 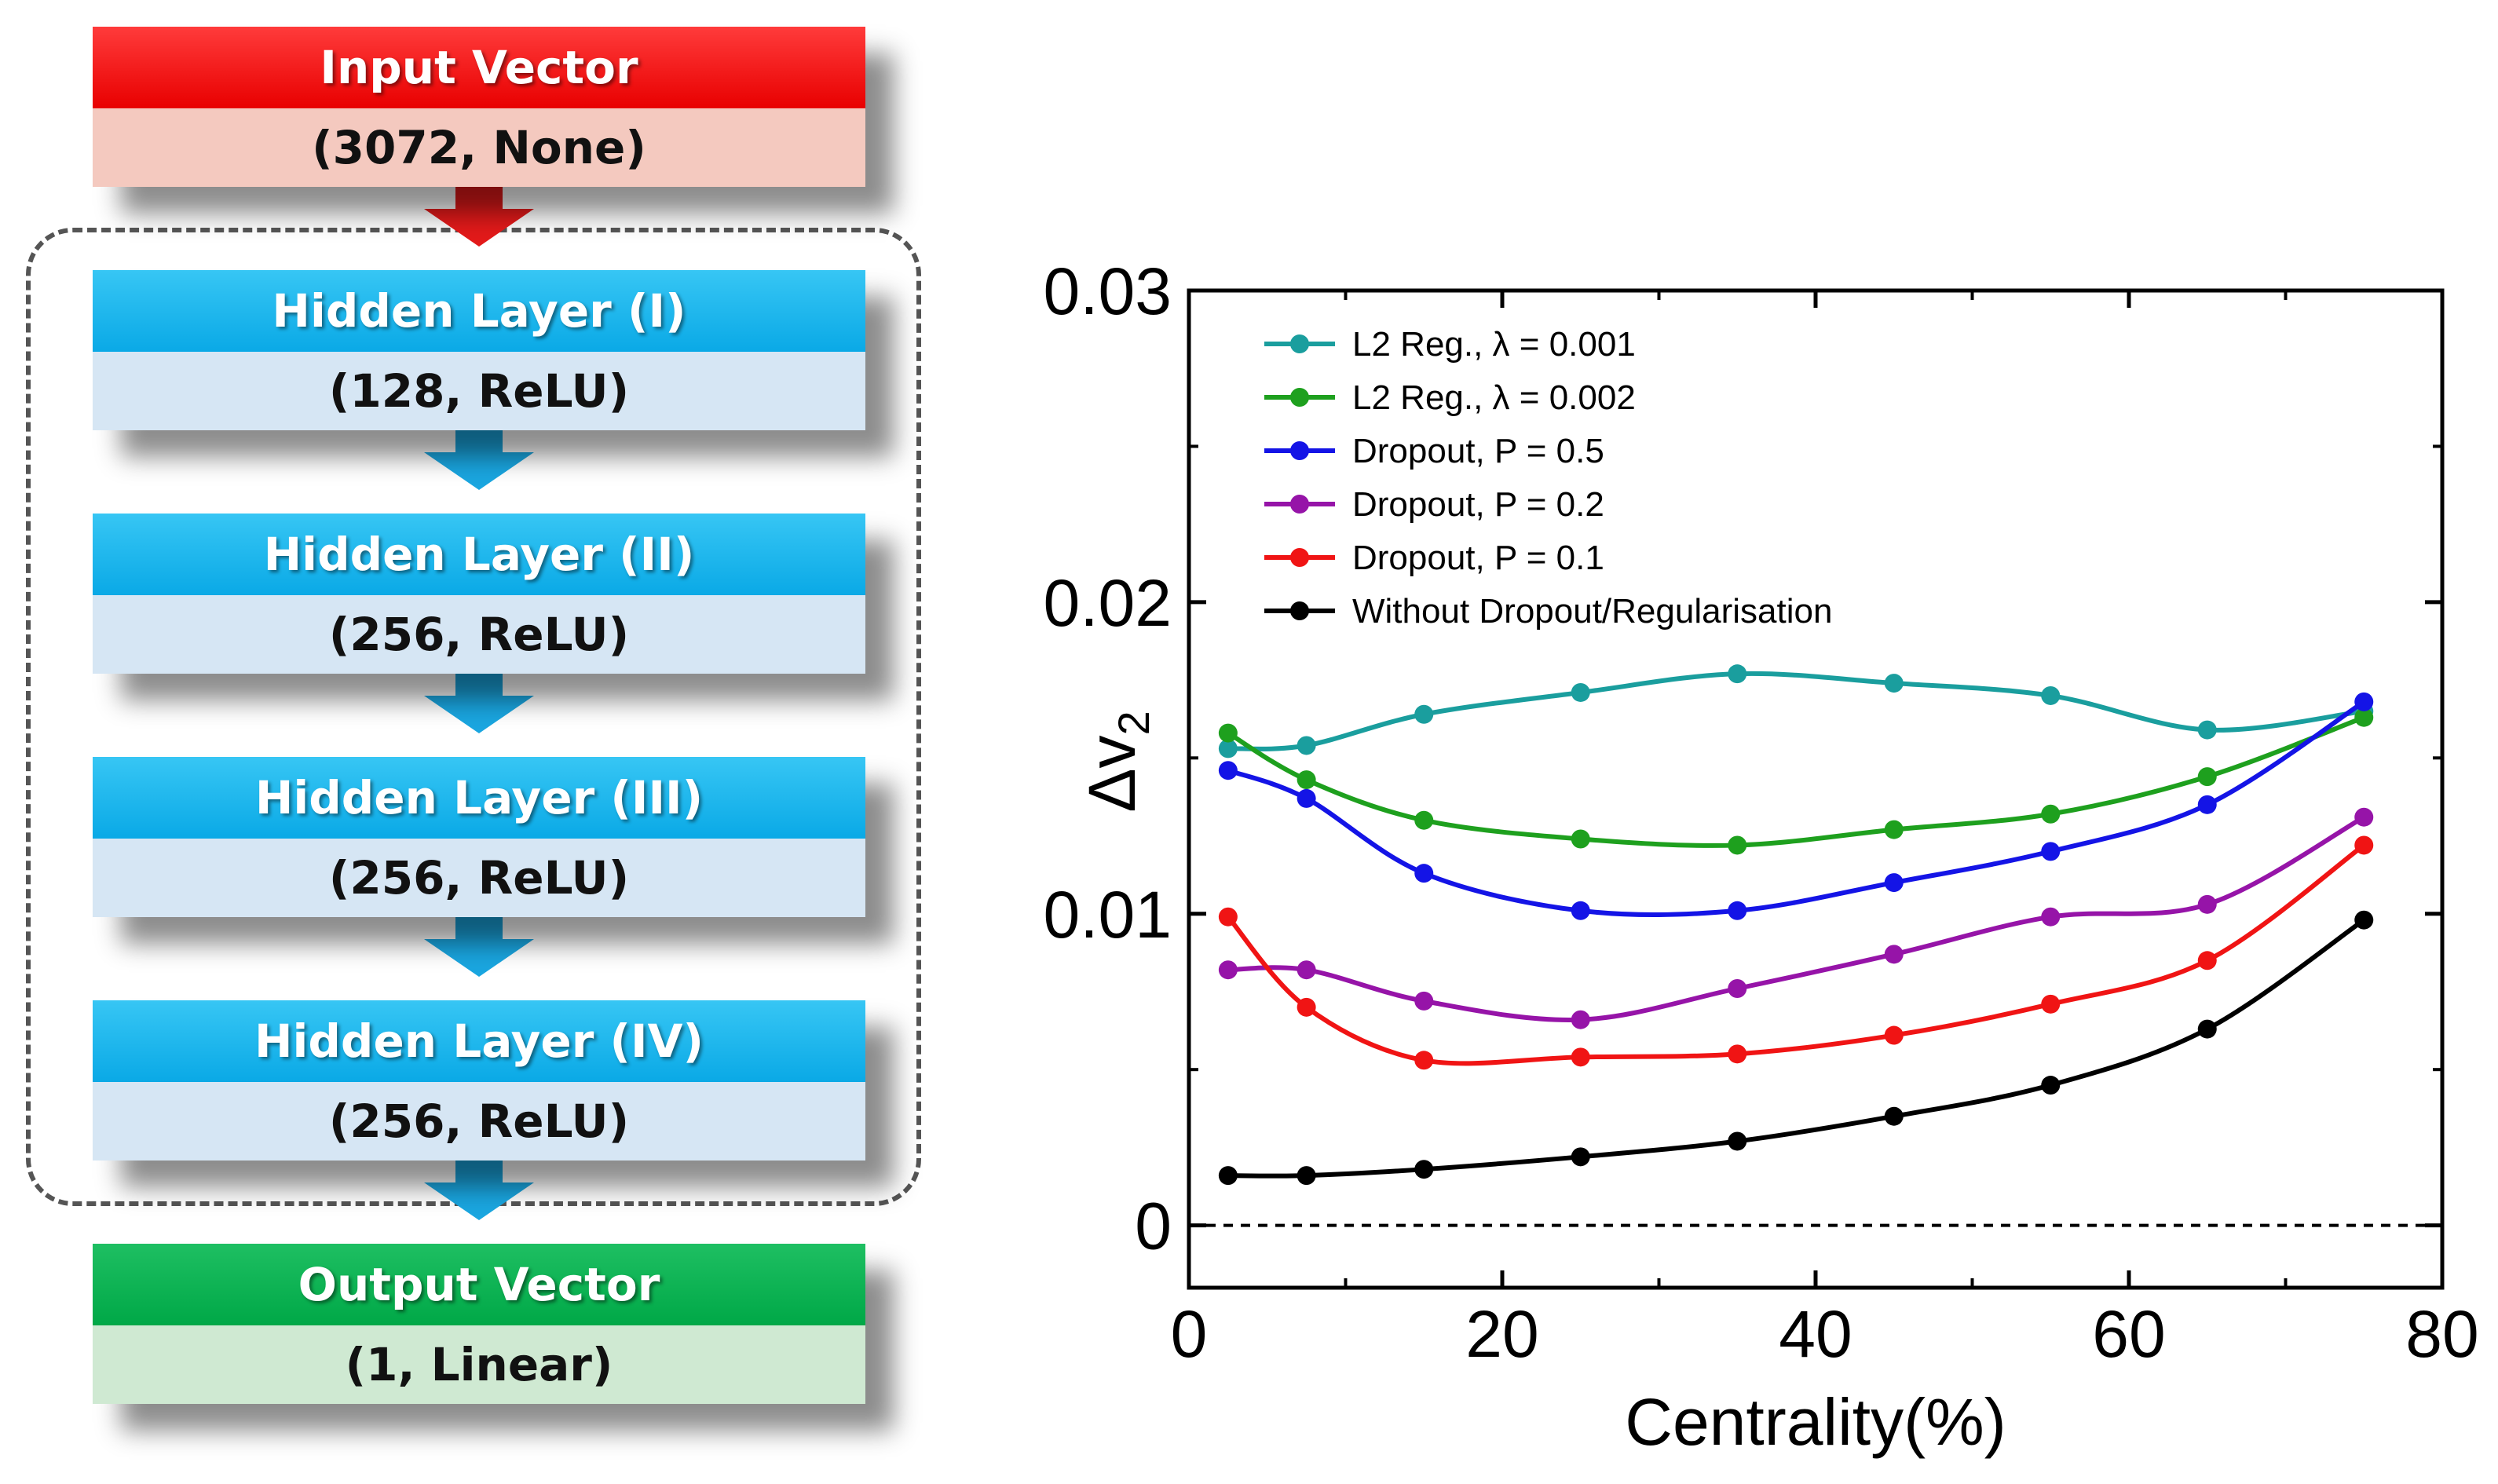 What do you see at coordinates (1478, 505) in the screenshot?
I see `legend-label: Dropout, P = 0.2` at bounding box center [1478, 505].